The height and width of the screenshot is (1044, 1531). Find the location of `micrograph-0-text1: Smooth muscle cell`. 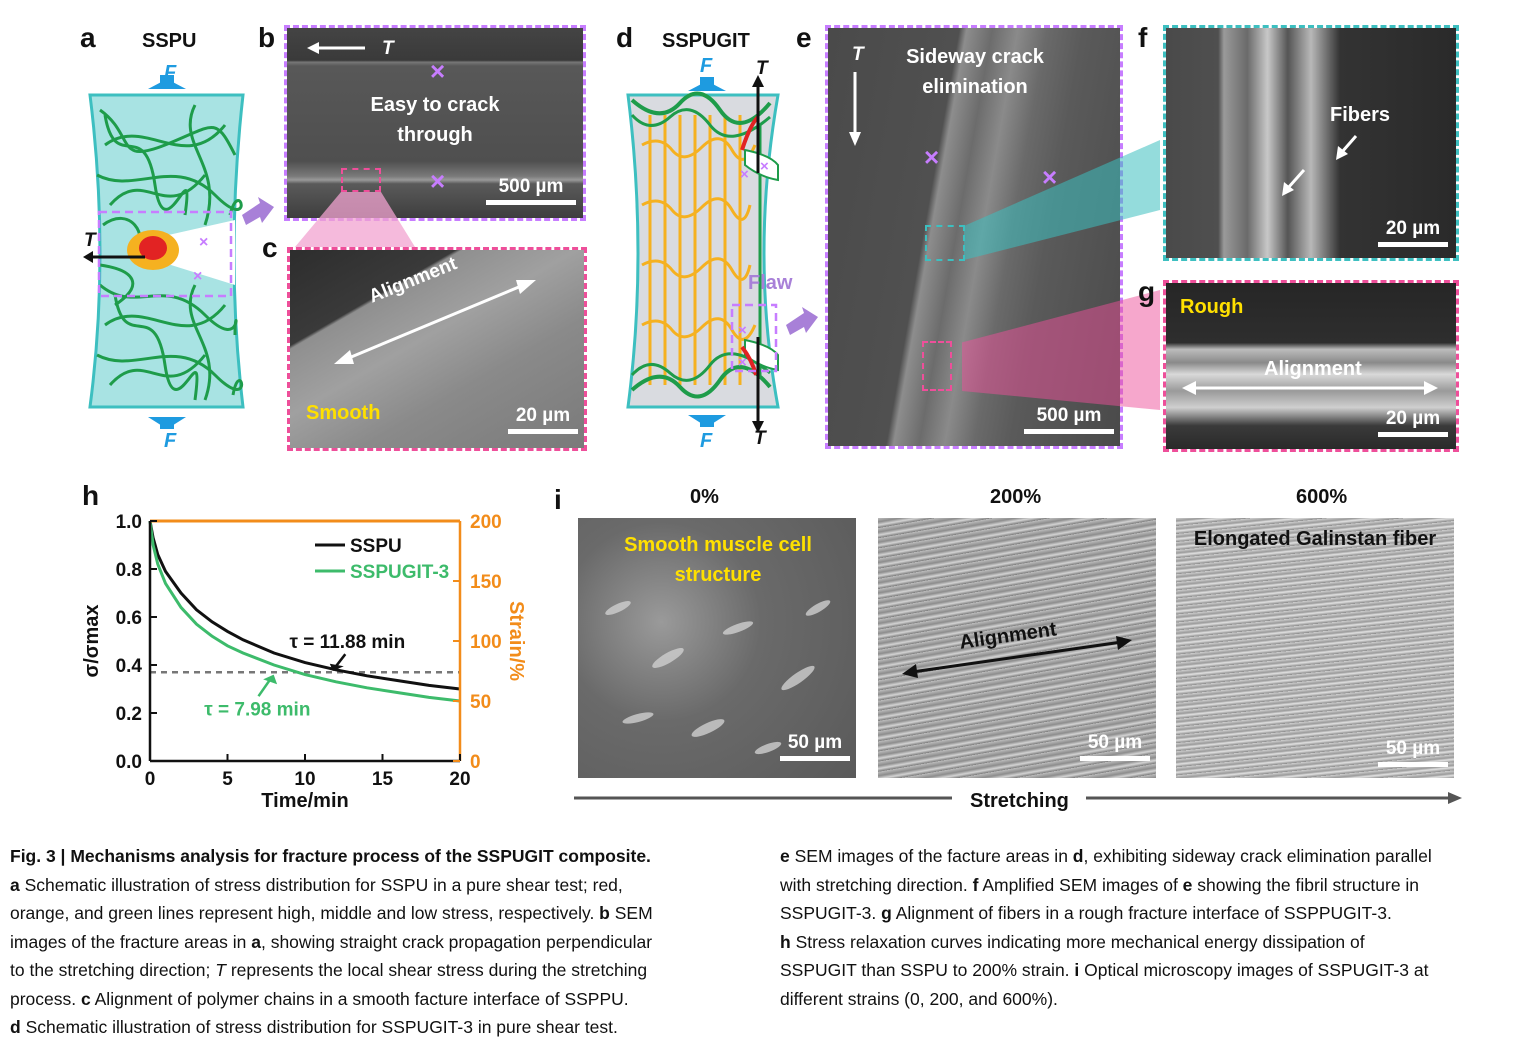

micrograph-0-text1: Smooth muscle cell is located at coordinates (718, 545).